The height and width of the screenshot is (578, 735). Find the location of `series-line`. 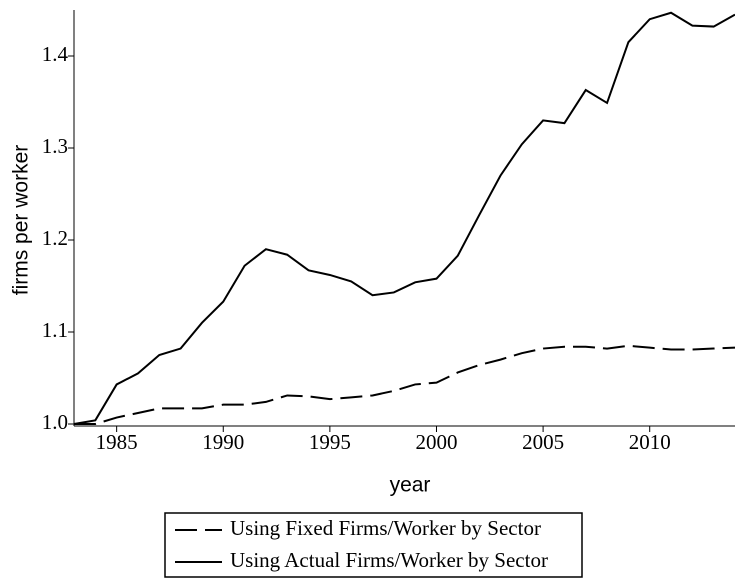

series-line is located at coordinates (404, 384).